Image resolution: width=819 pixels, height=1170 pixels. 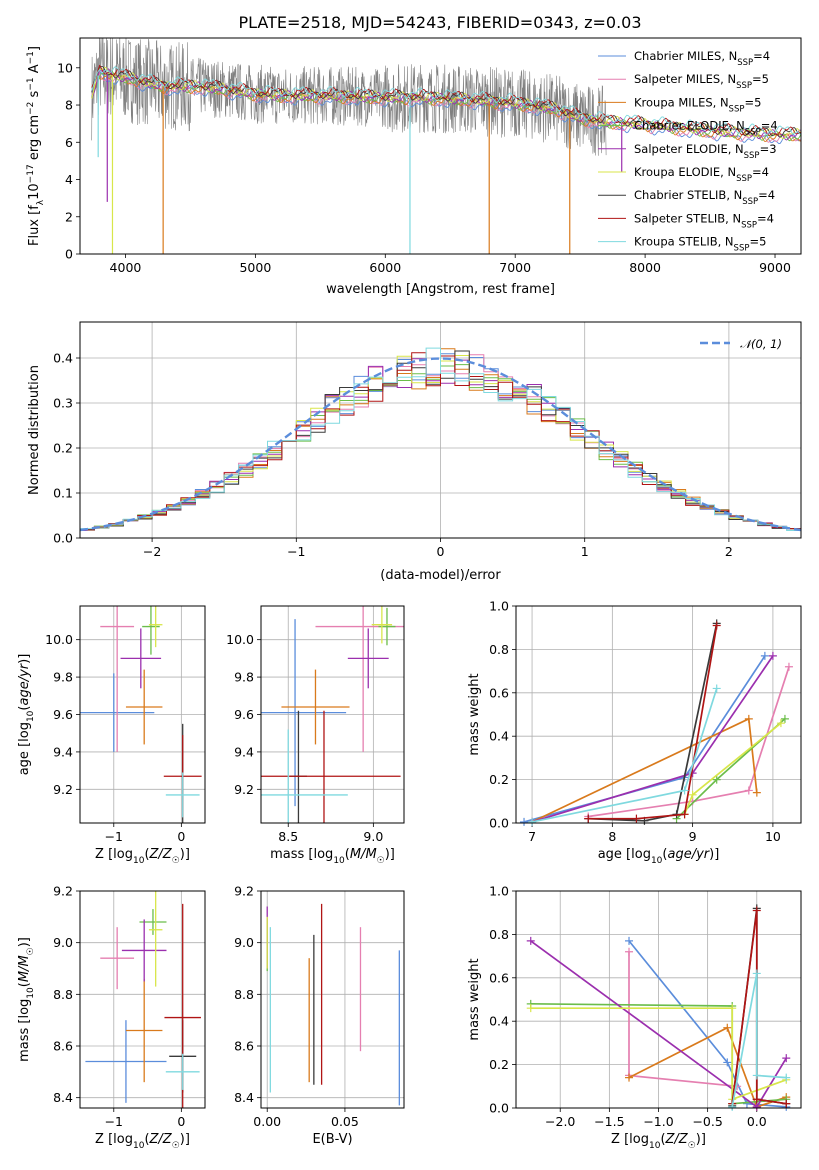 What do you see at coordinates (69, 105) in the screenshot?
I see `y-tick-label: 8` at bounding box center [69, 105].